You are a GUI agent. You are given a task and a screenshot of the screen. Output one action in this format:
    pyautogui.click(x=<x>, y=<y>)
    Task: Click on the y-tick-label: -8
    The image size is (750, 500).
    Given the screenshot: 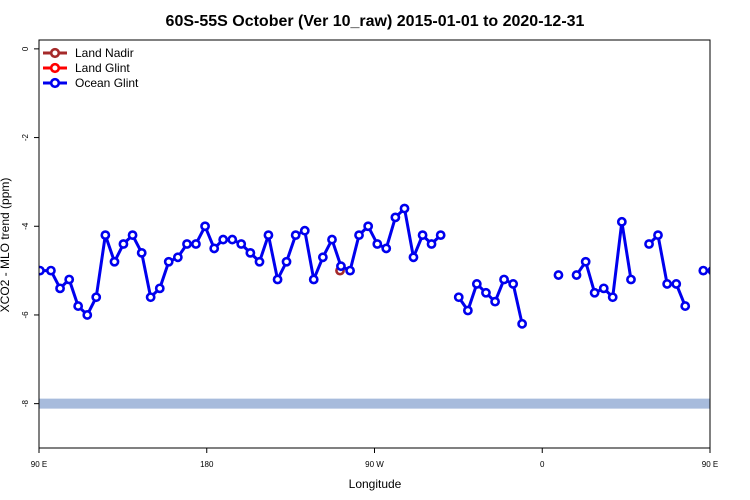 What is the action you would take?
    pyautogui.click(x=25, y=404)
    